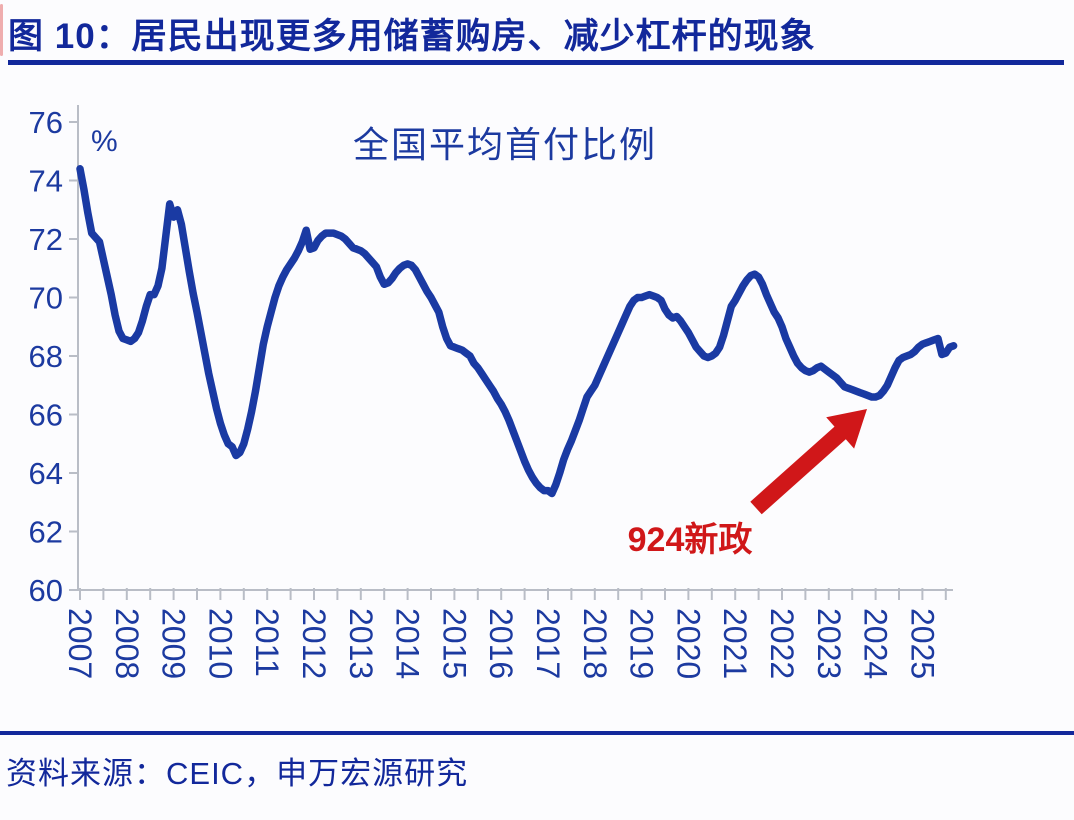 This screenshot has height=820, width=1074. I want to click on unit-label: %, so click(104, 141).